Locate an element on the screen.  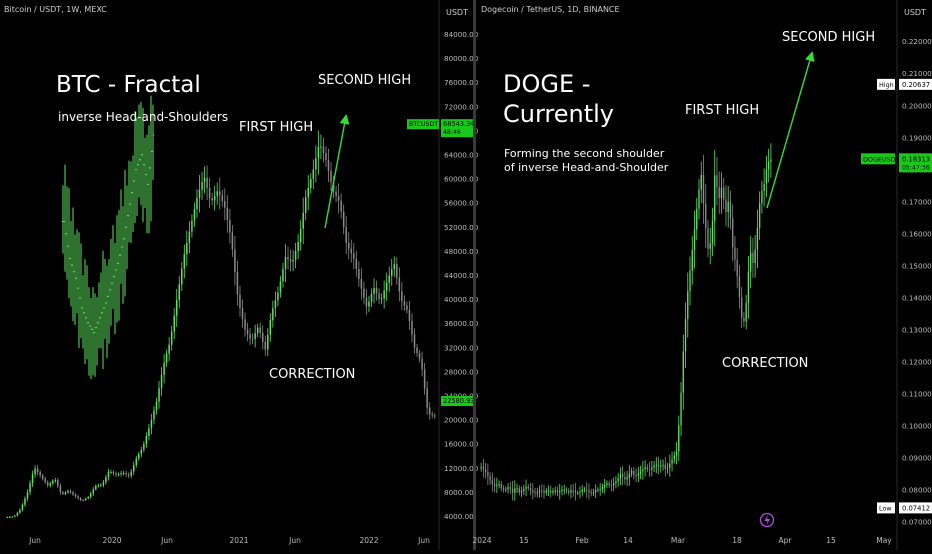
btc-second-high-label: SECOND HIGH is located at coordinates (364, 80).